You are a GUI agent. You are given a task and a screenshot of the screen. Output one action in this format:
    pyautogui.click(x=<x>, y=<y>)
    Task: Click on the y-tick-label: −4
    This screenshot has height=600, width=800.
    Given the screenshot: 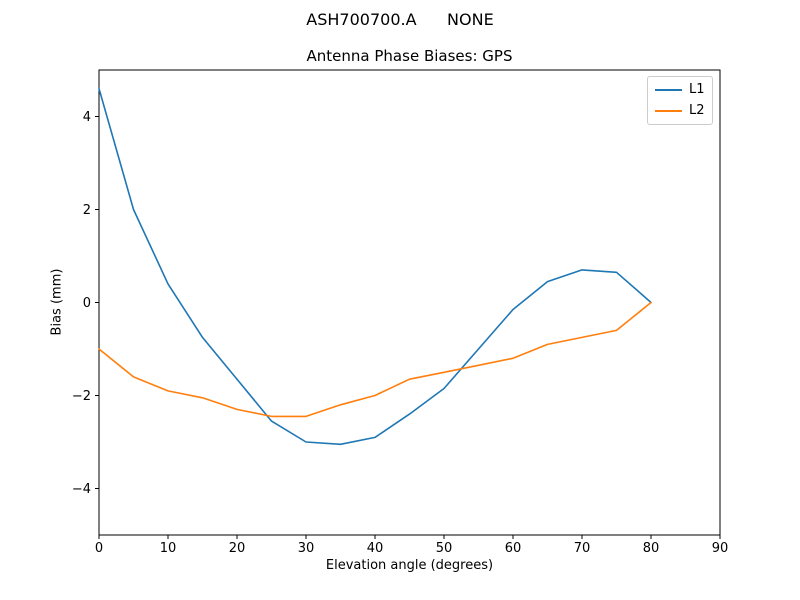 What is the action you would take?
    pyautogui.click(x=81, y=489)
    